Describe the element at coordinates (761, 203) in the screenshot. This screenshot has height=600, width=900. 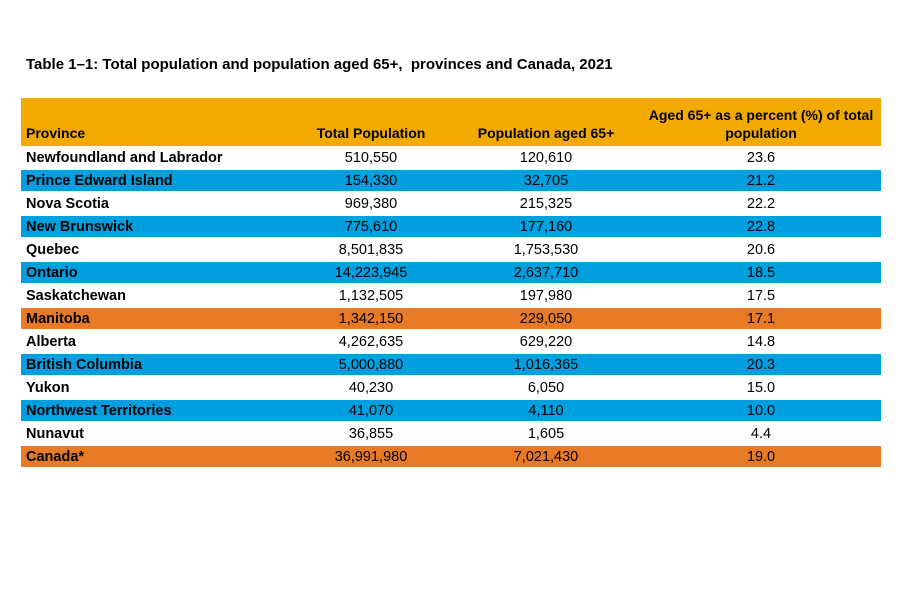
I see `percent-65-cell: 22.2` at that location.